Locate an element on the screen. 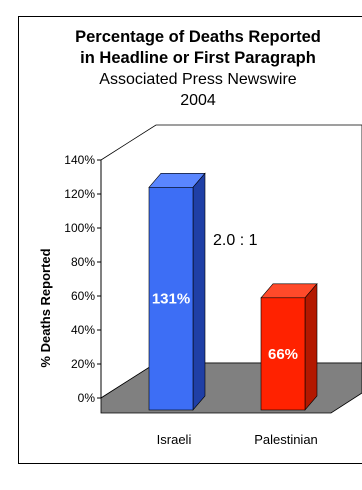  y-tick-label: 120% is located at coordinates (79, 194).